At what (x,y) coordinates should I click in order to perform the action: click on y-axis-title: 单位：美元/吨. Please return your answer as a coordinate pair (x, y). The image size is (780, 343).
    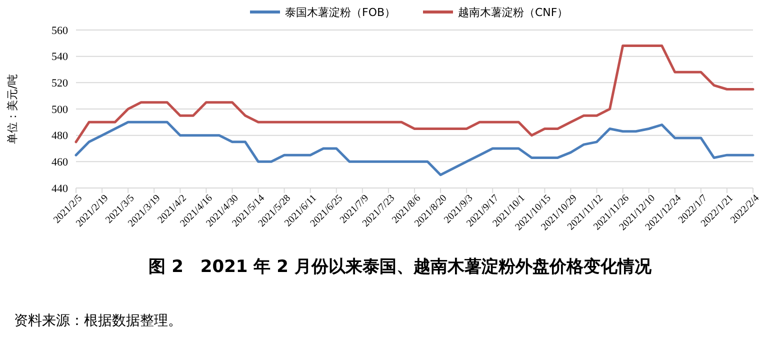
    Looking at the image, I should click on (12, 109).